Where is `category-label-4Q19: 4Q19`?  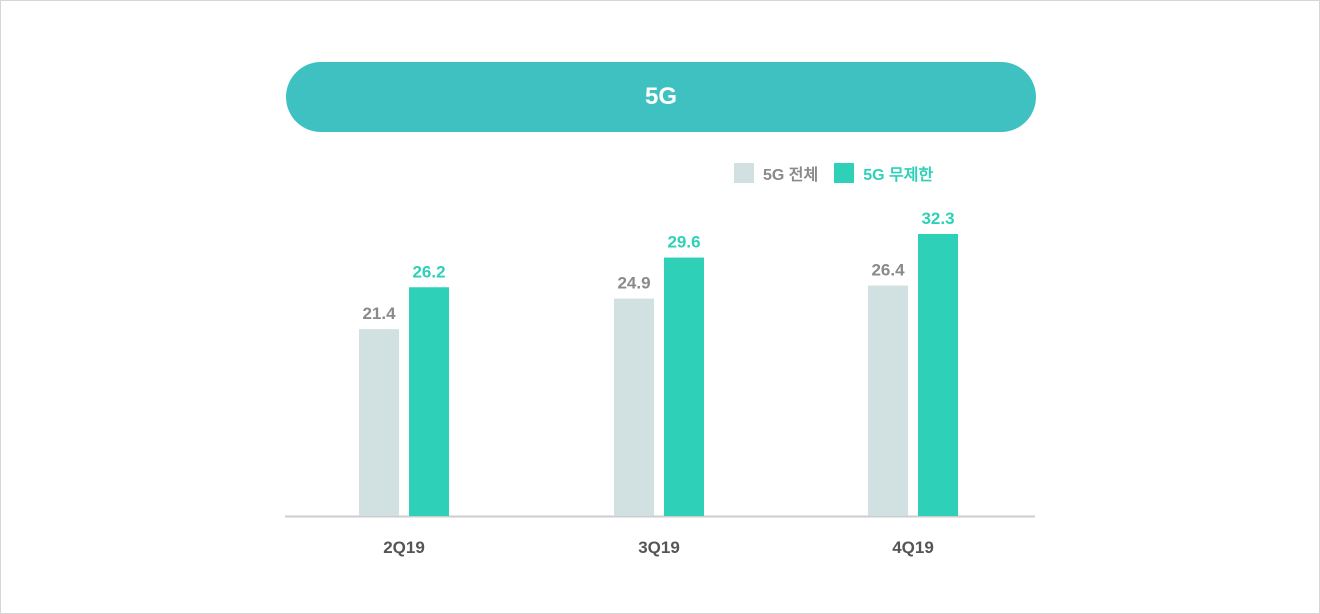 category-label-4Q19: 4Q19 is located at coordinates (913, 547).